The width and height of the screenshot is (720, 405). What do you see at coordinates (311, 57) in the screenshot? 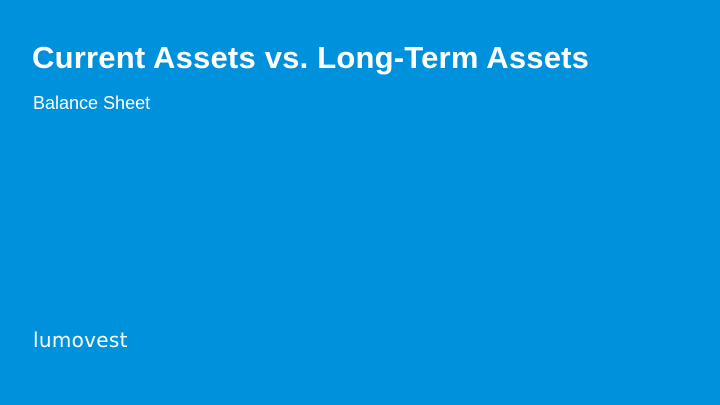
I see `slide-title: Current Assets vs. Long-Term Assets` at bounding box center [311, 57].